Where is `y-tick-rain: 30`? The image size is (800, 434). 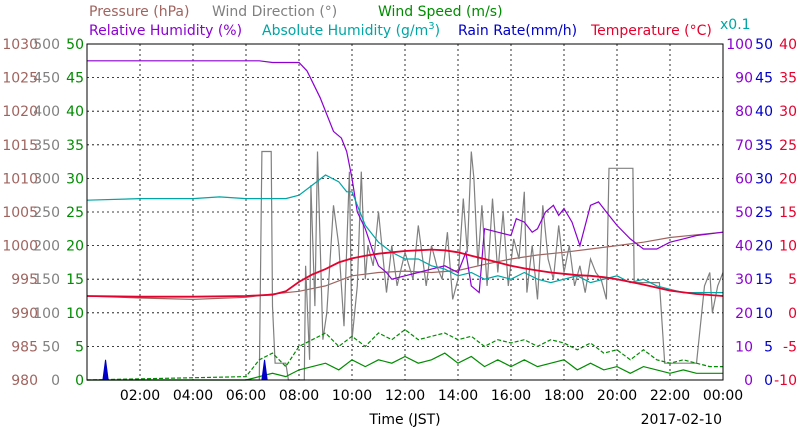 y-tick-rain: 30 is located at coordinates (764, 179).